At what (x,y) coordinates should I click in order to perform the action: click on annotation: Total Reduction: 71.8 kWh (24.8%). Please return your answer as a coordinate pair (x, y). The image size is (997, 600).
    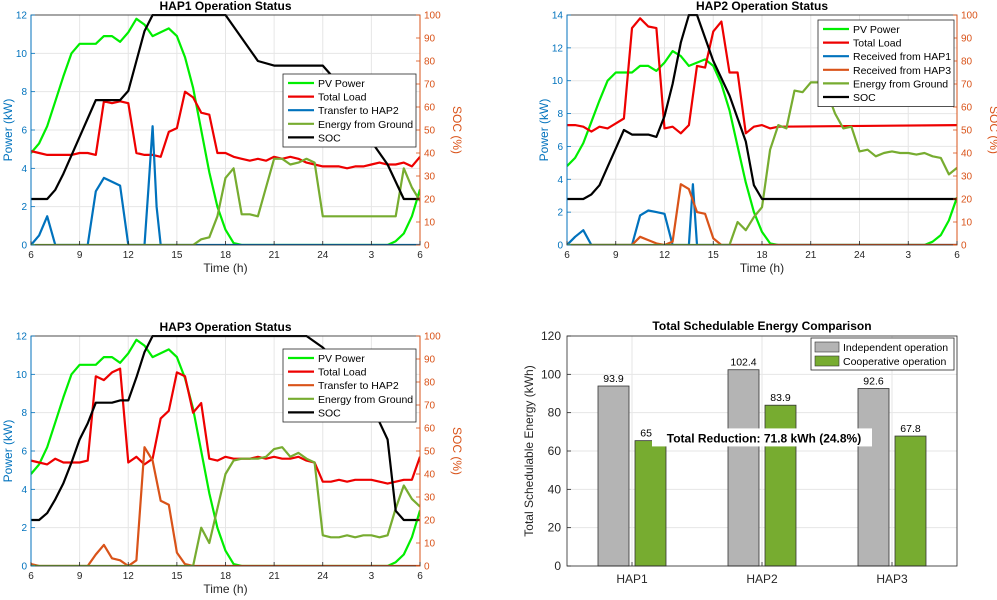
    Looking at the image, I should click on (762, 437).